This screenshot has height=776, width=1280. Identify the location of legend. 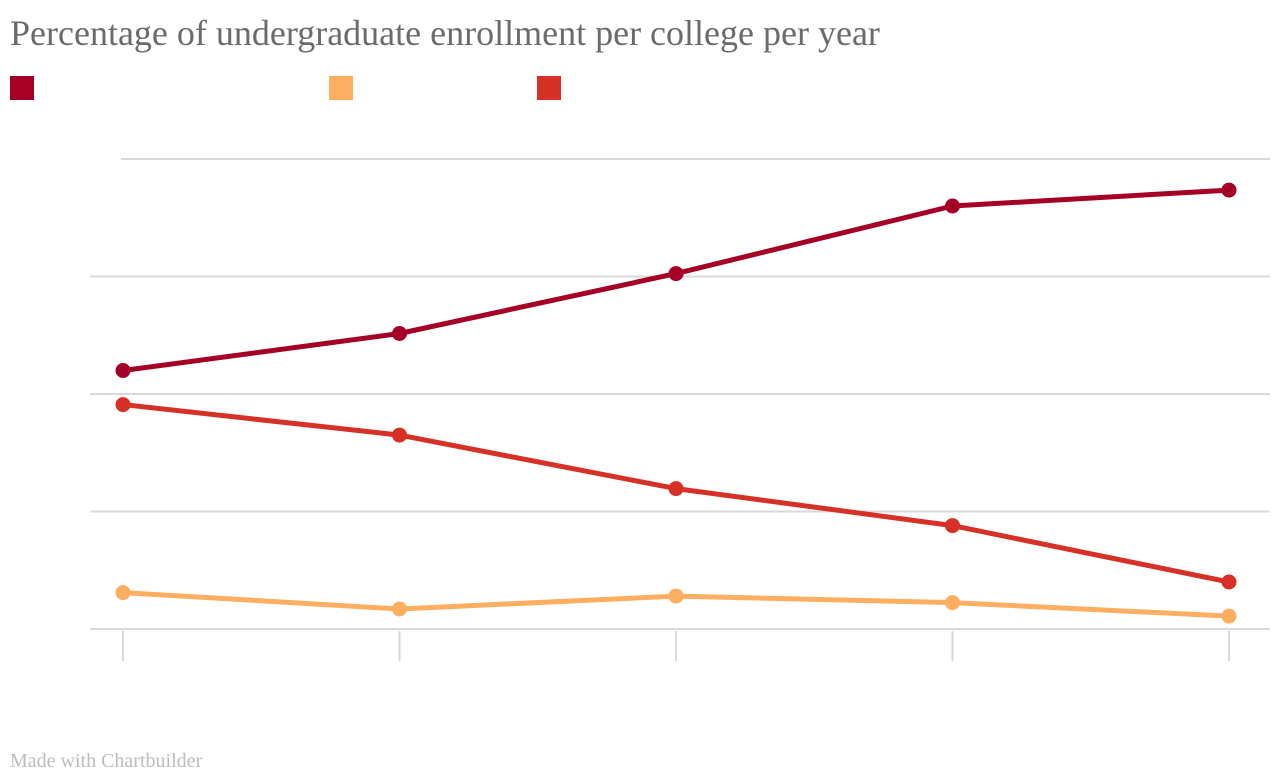
(640, 88).